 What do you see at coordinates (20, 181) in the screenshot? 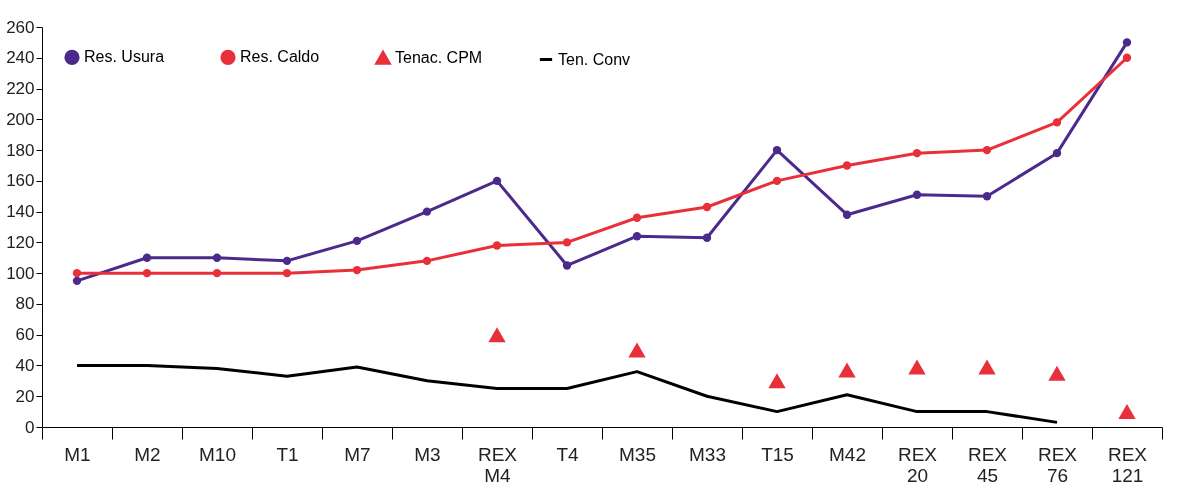
I see `y-tick-label: 160` at bounding box center [20, 181].